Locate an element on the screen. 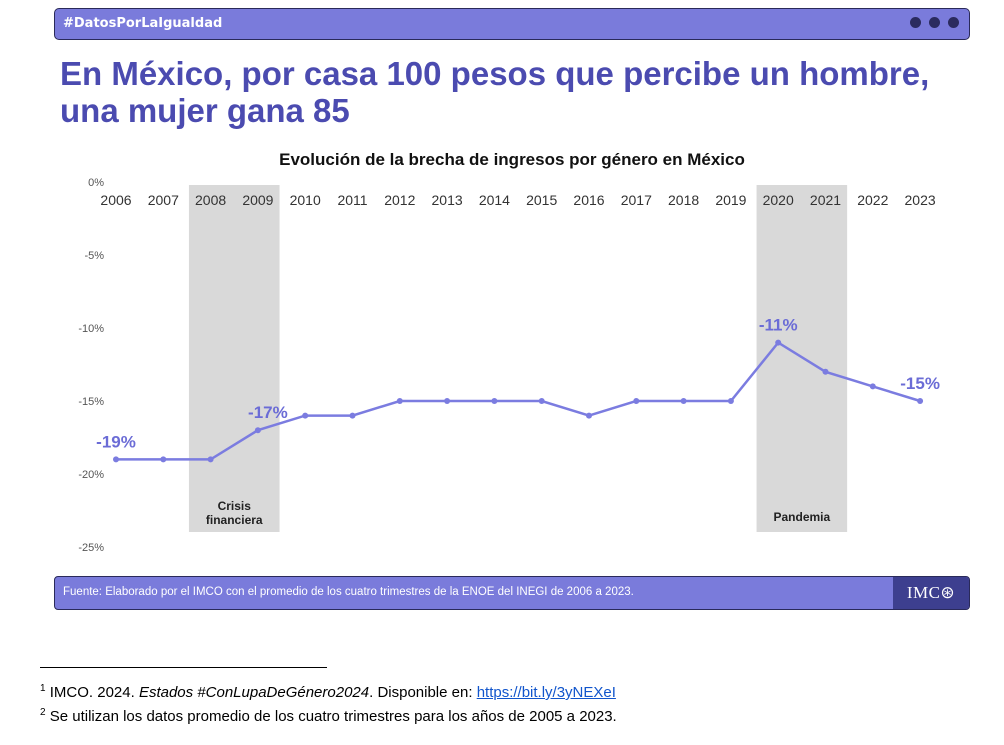 This screenshot has height=745, width=1004. shaded-period-label: Crisis financiera is located at coordinates (234, 513).